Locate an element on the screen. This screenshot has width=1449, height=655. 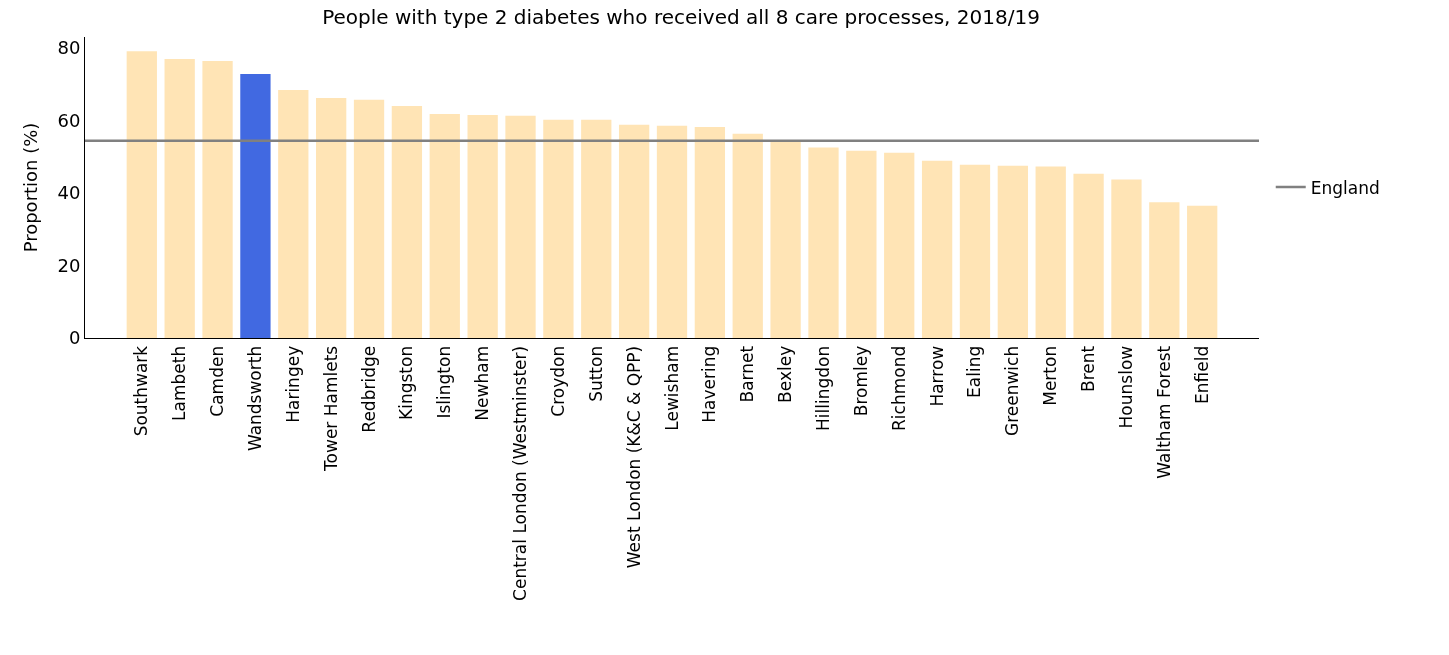
y-tick-label: 60 is located at coordinates (69, 120).